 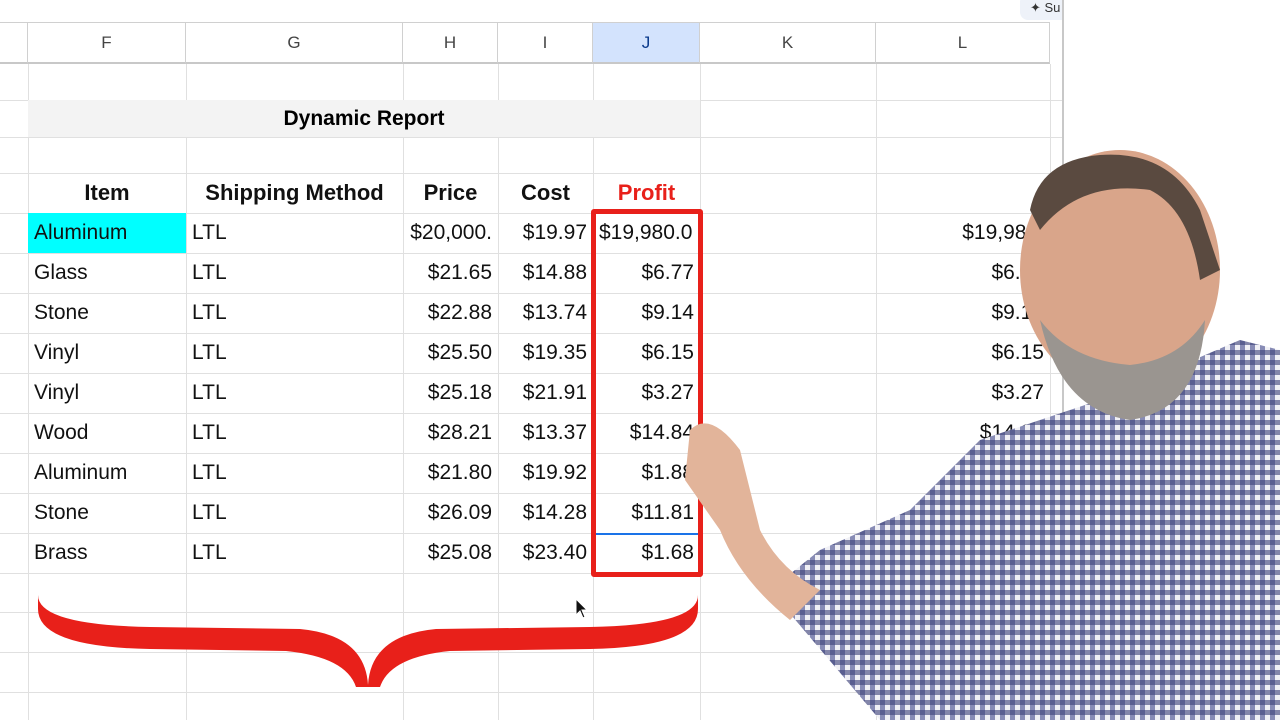 What do you see at coordinates (107, 43) in the screenshot?
I see `column-header-F: F` at bounding box center [107, 43].